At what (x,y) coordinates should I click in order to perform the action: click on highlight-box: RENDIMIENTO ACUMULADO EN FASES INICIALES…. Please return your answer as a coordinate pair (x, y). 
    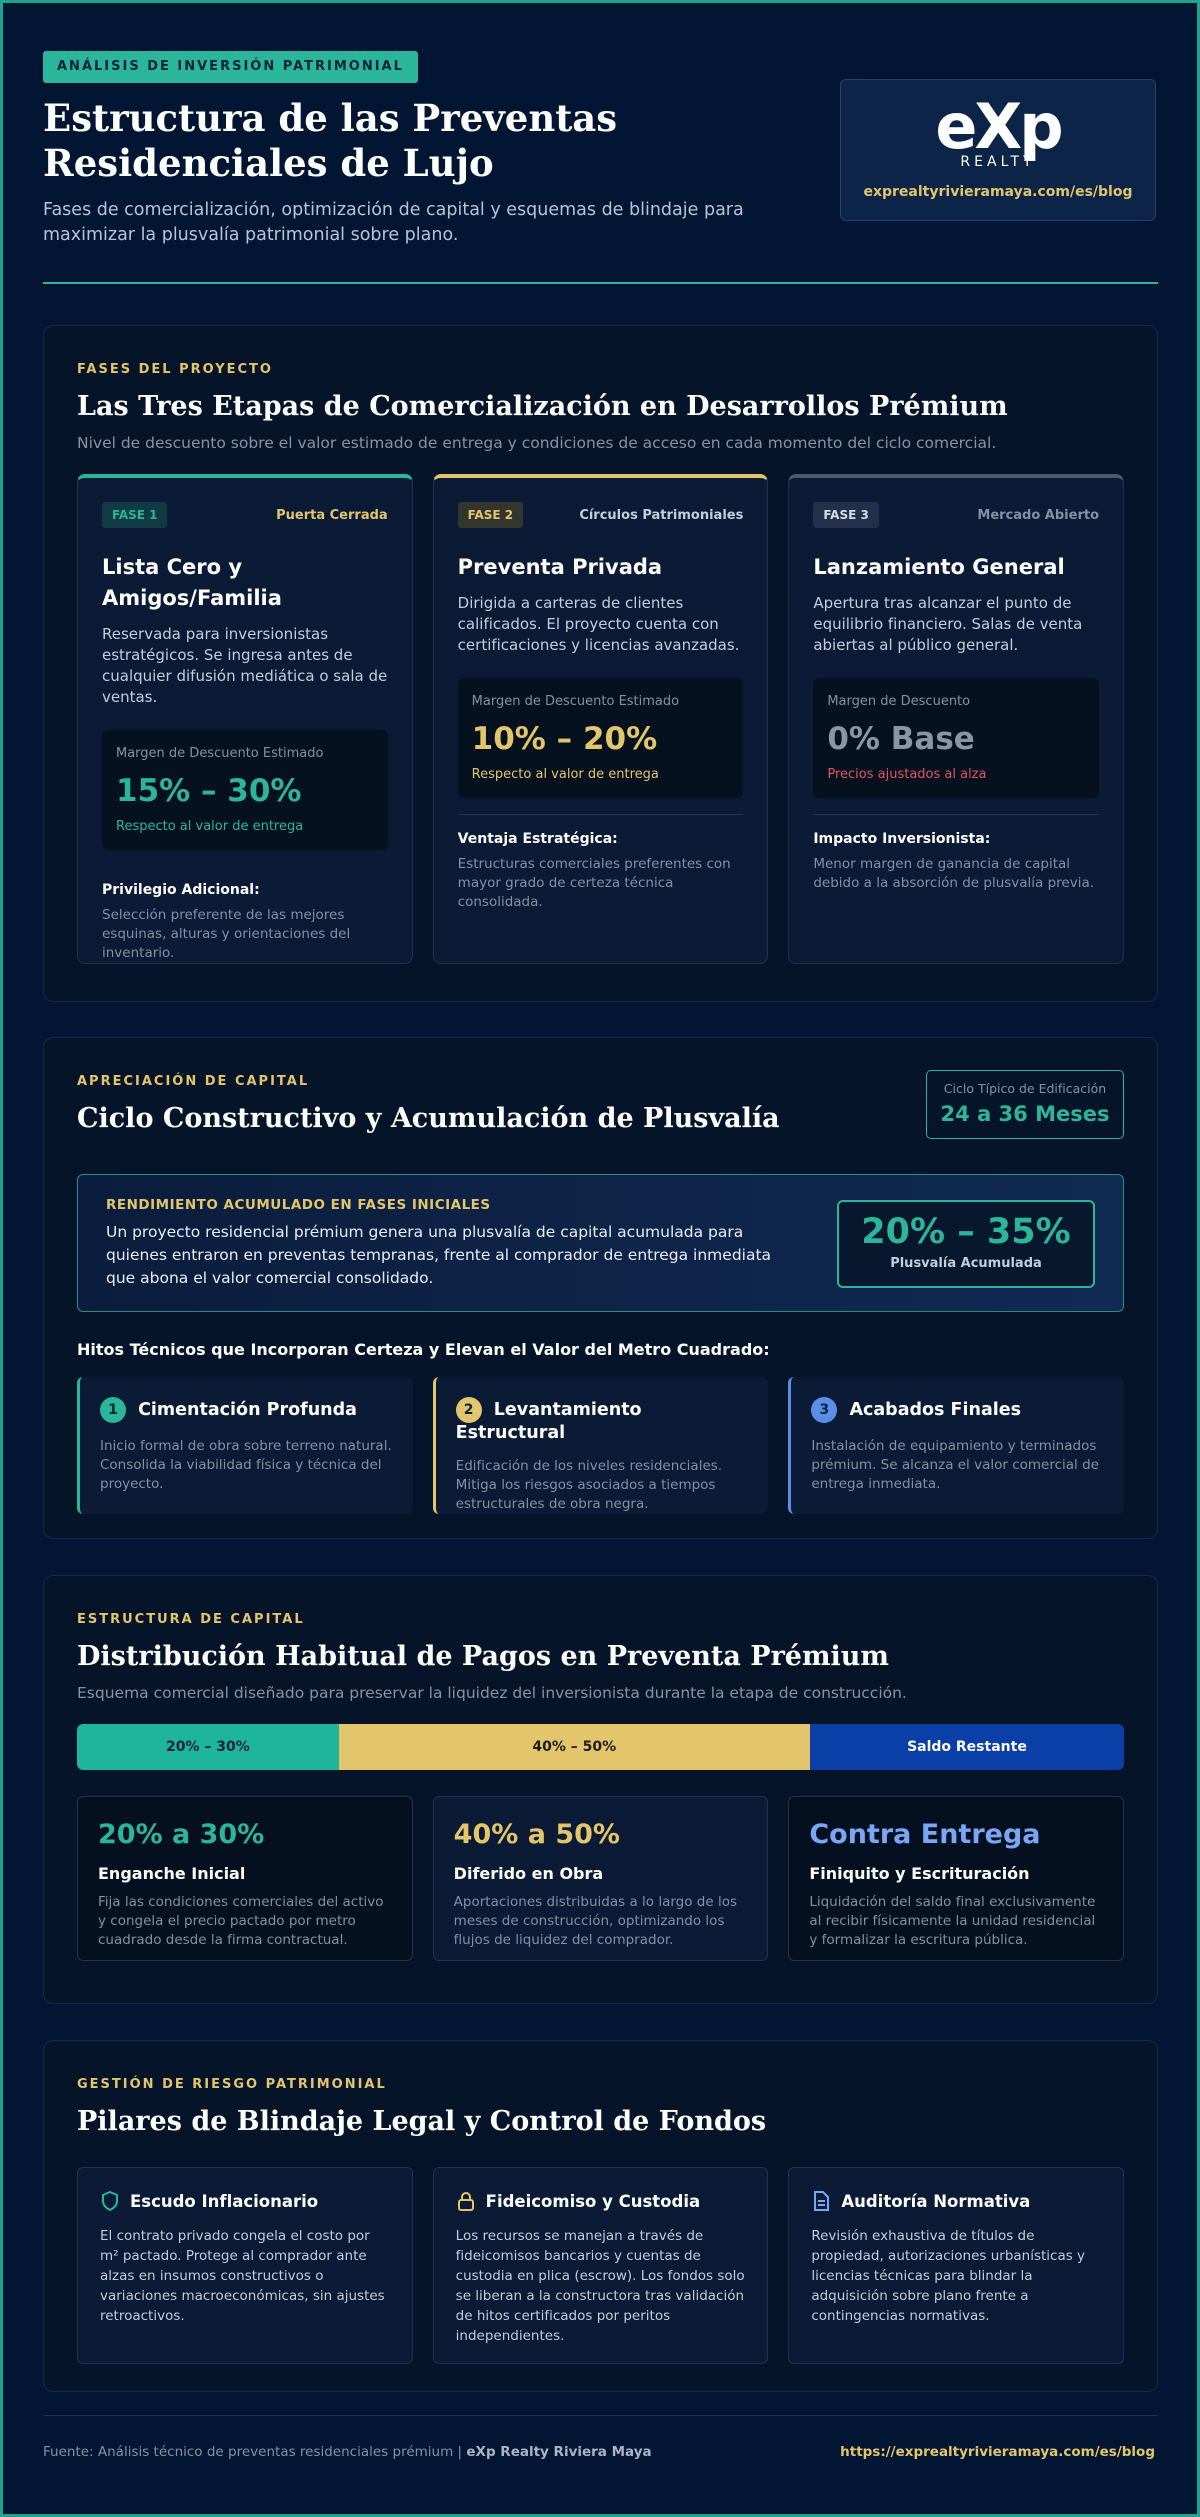
    Looking at the image, I should click on (600, 1243).